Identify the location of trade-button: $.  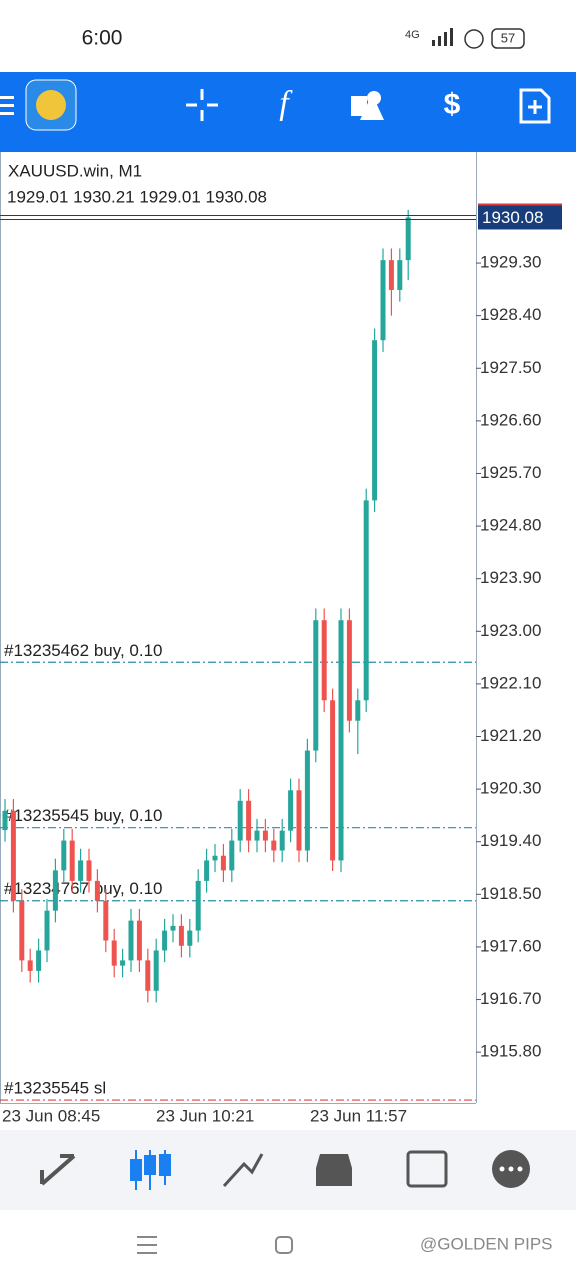
(452, 104).